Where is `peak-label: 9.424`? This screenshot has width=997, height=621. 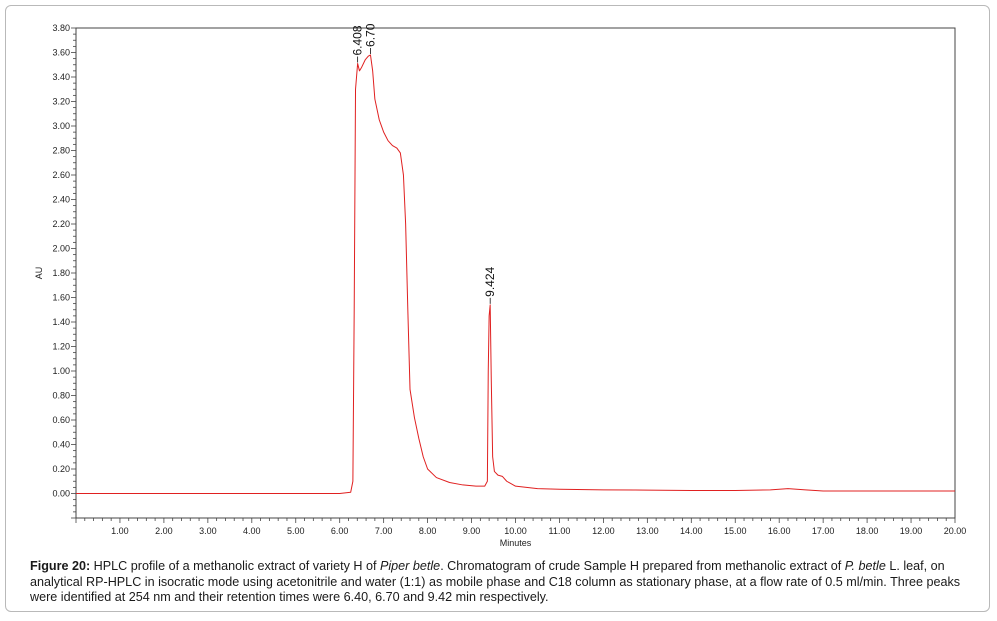
peak-label: 9.424 is located at coordinates (490, 281).